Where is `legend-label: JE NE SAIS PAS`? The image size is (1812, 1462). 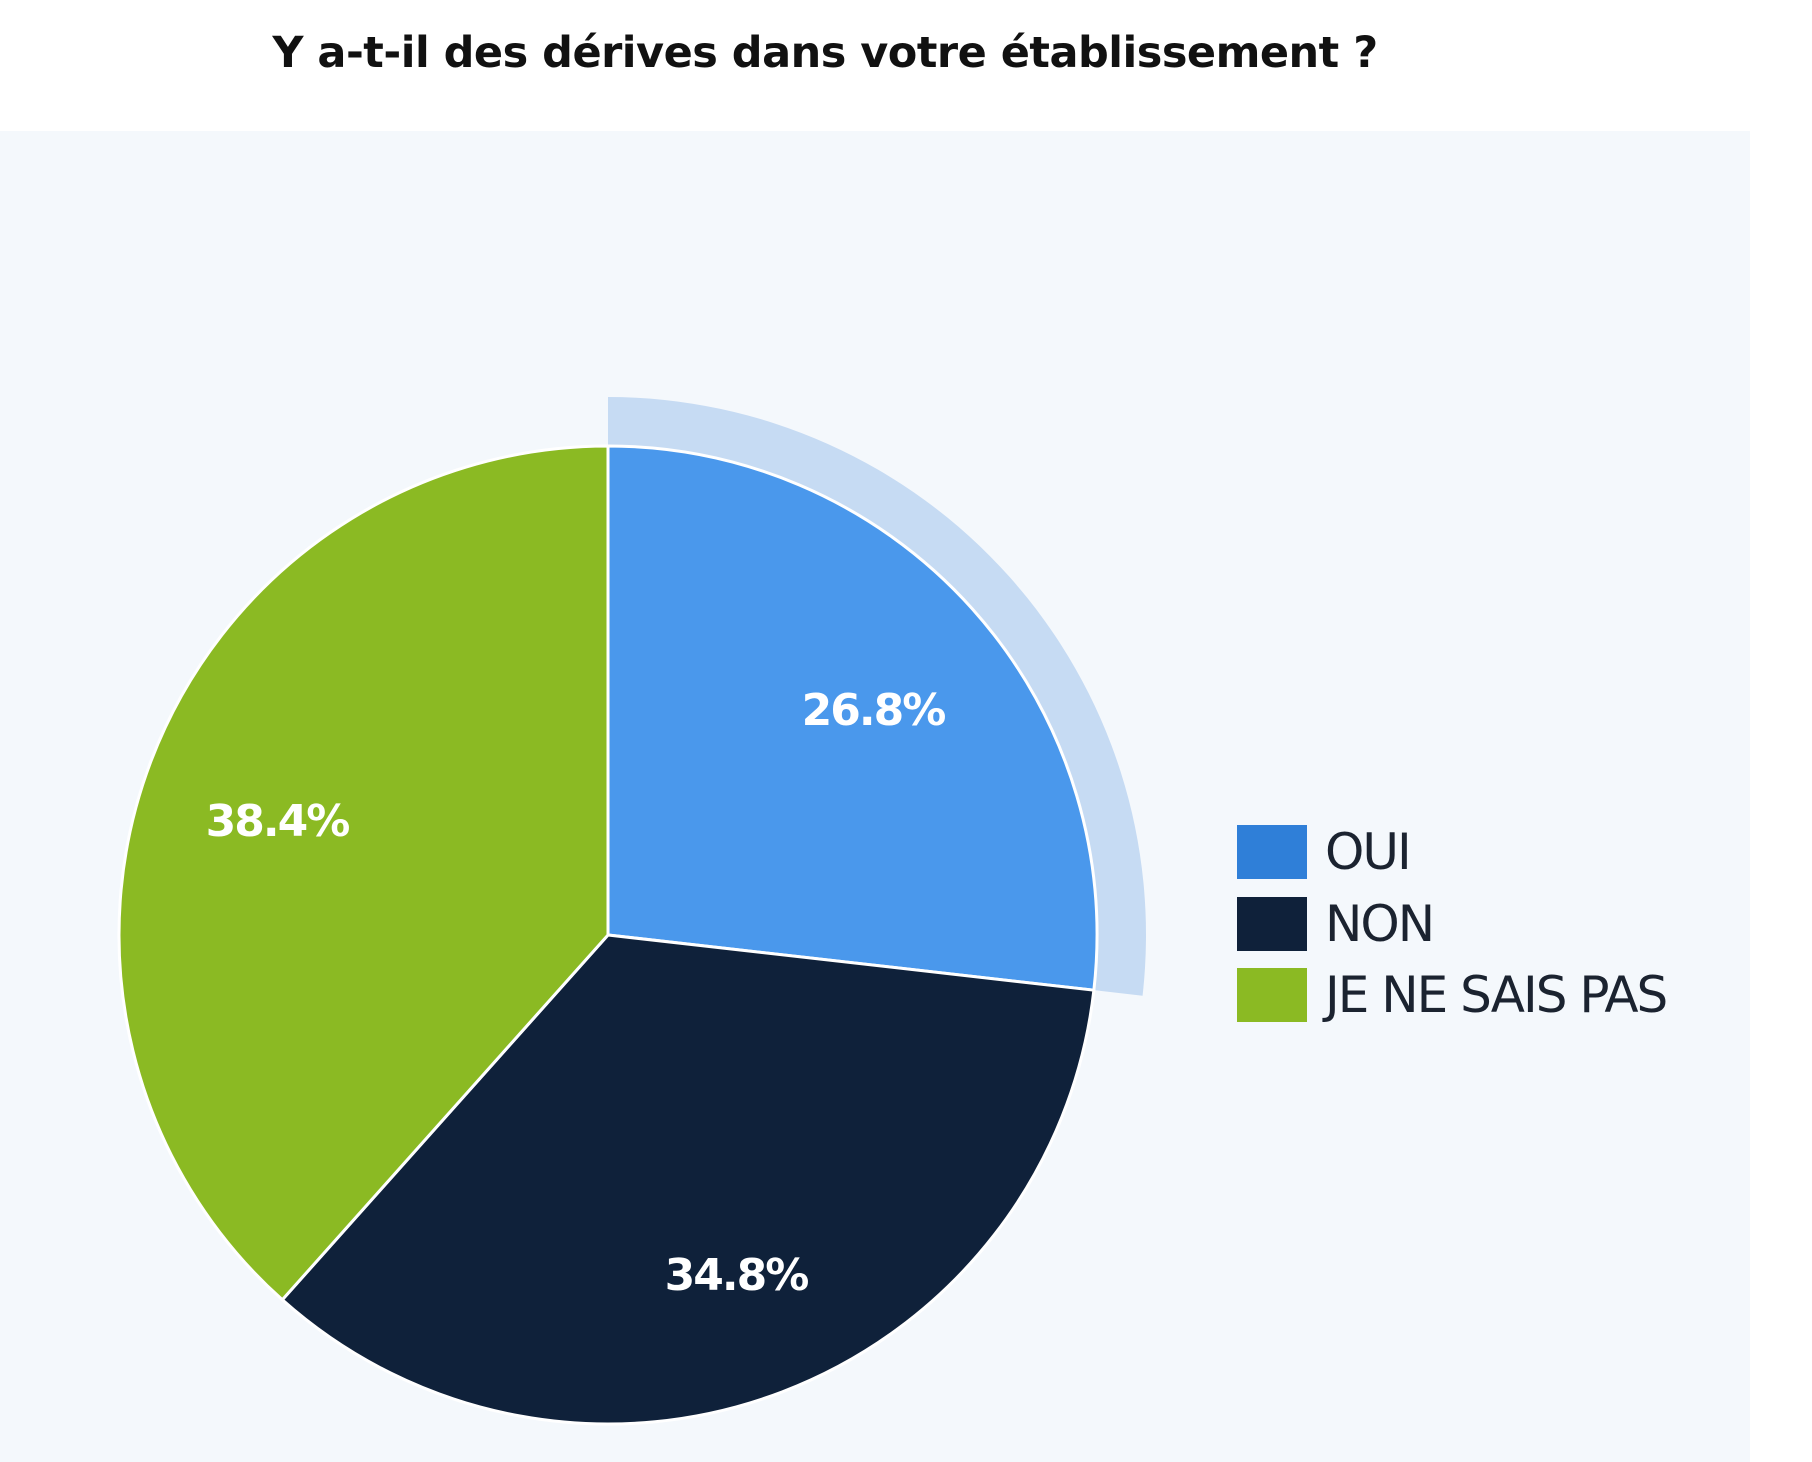 legend-label: JE NE SAIS PAS is located at coordinates (1496, 995).